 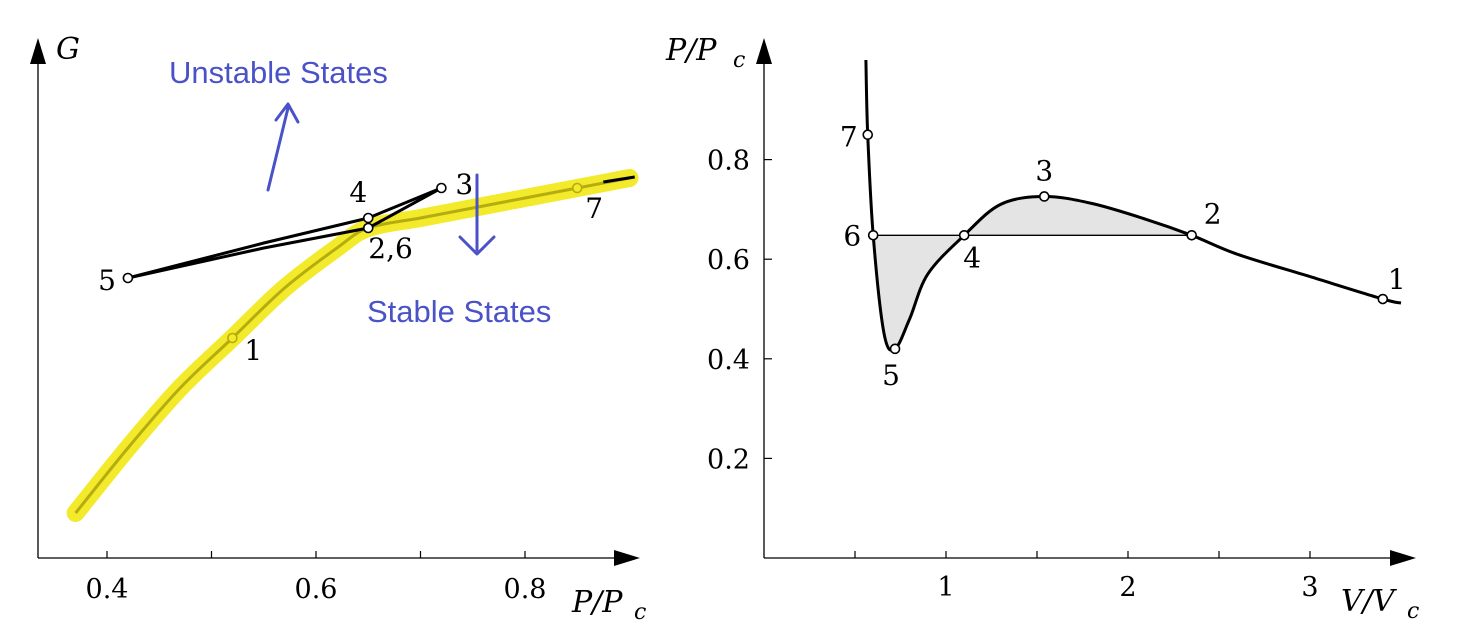 I want to click on annotation-unstable-group: Unstable States, so click(x=278, y=123).